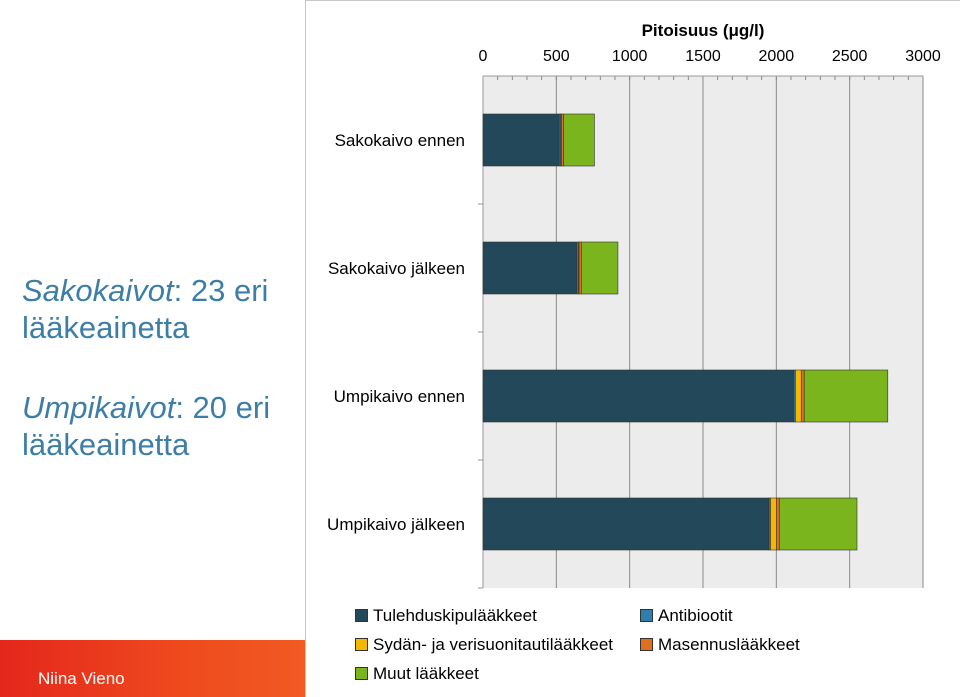 This screenshot has height=697, width=960. What do you see at coordinates (426, 673) in the screenshot?
I see `legend-label: Muut lääkkeet` at bounding box center [426, 673].